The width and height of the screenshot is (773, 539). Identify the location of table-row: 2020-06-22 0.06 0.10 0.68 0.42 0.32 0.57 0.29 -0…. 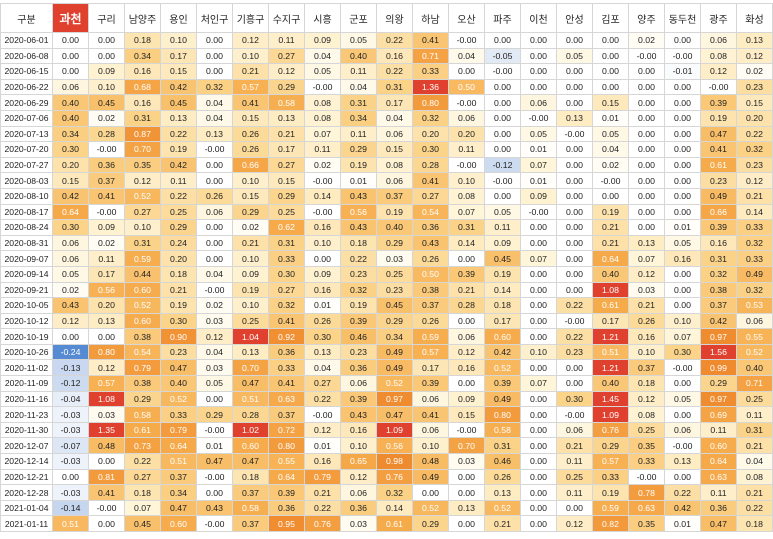
(386, 87).